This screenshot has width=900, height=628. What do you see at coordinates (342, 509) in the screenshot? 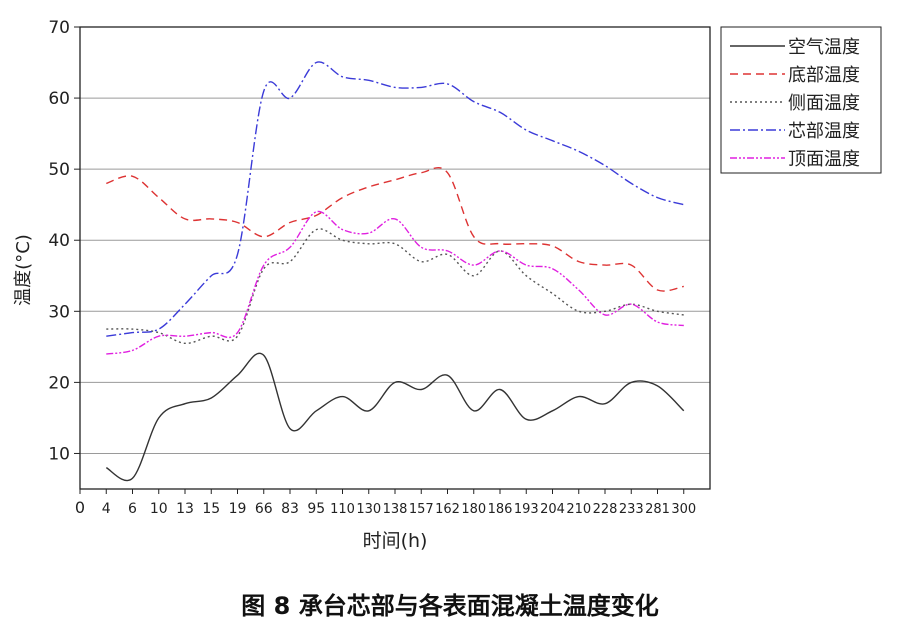
I see `x-tick-label: 110` at bounding box center [342, 509].